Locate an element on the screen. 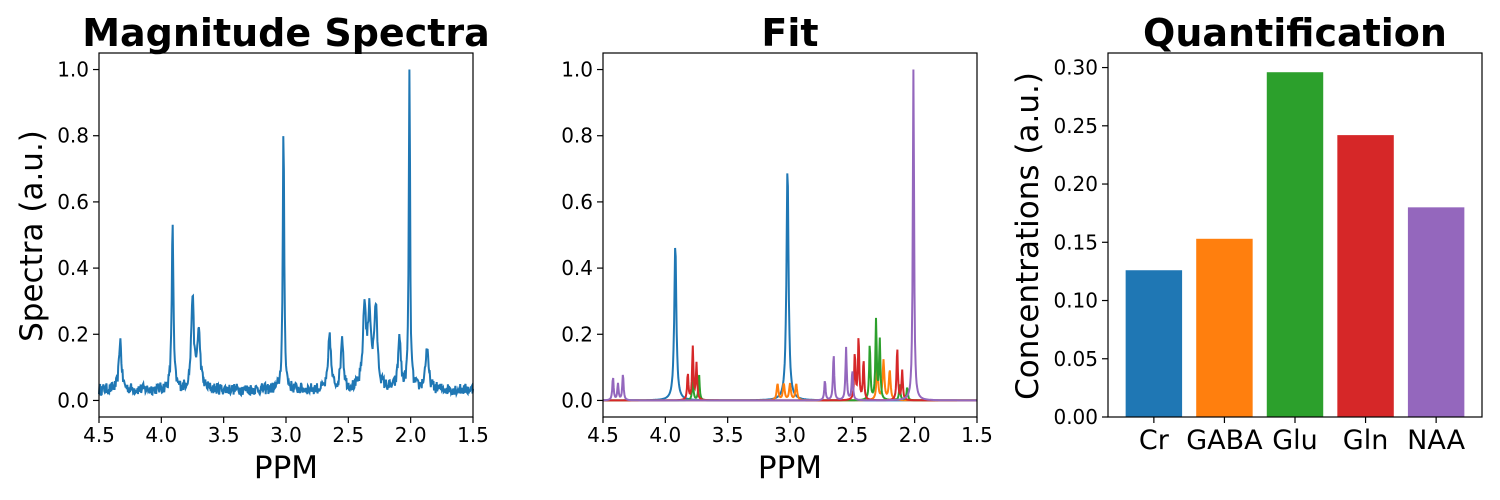  panel-2-xlabel: PPM is located at coordinates (790, 468).